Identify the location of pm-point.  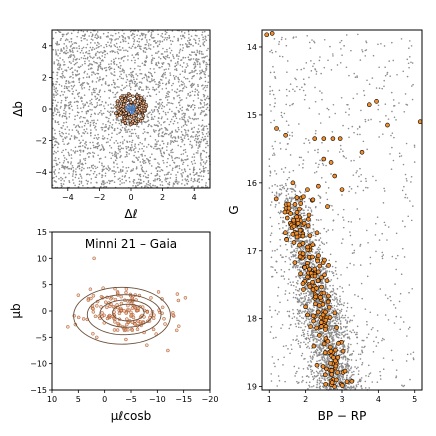
(133, 317).